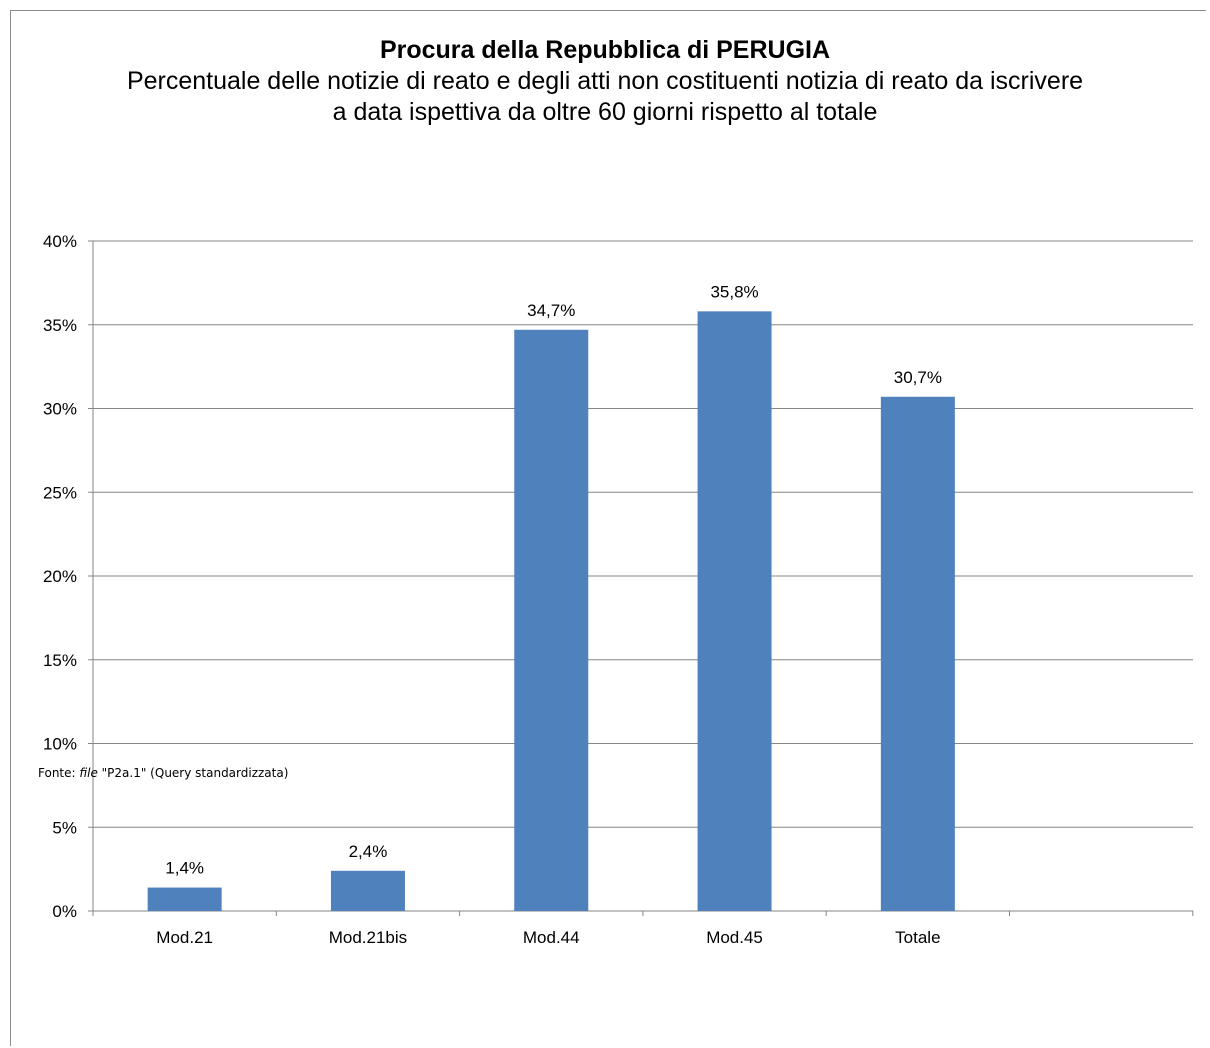 This screenshot has width=1210, height=1048. I want to click on y-tick-label: 20%, so click(60, 576).